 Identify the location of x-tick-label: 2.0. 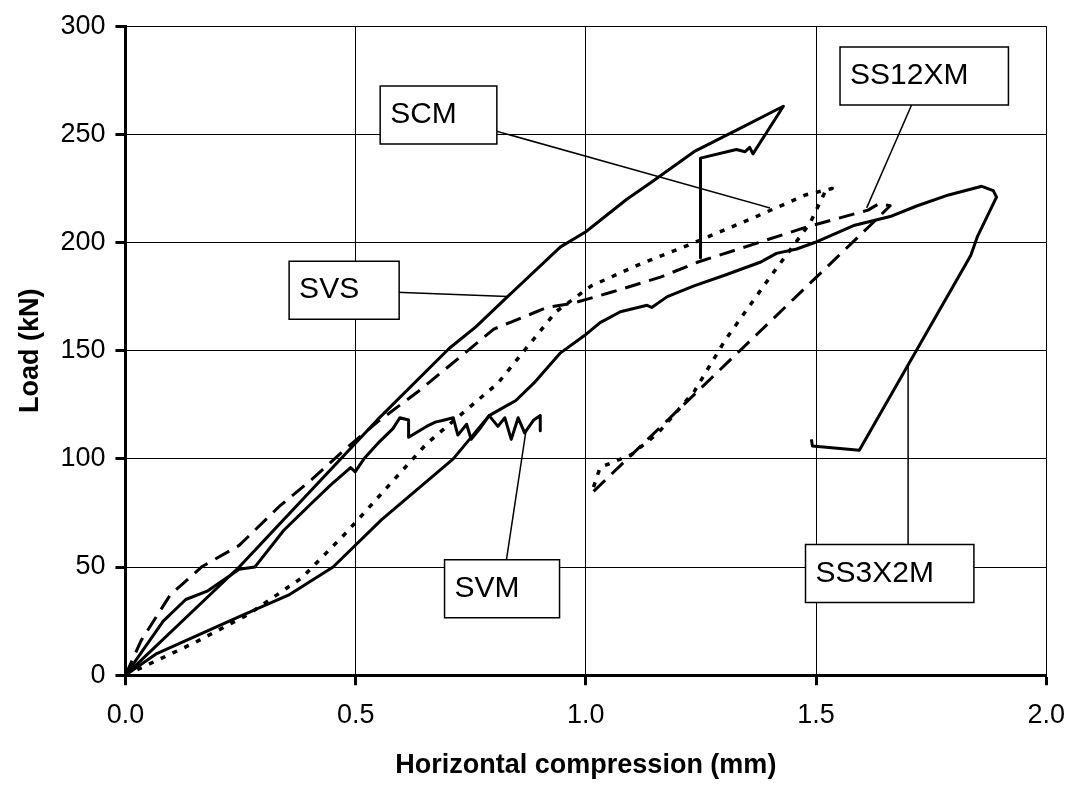
(1046, 713).